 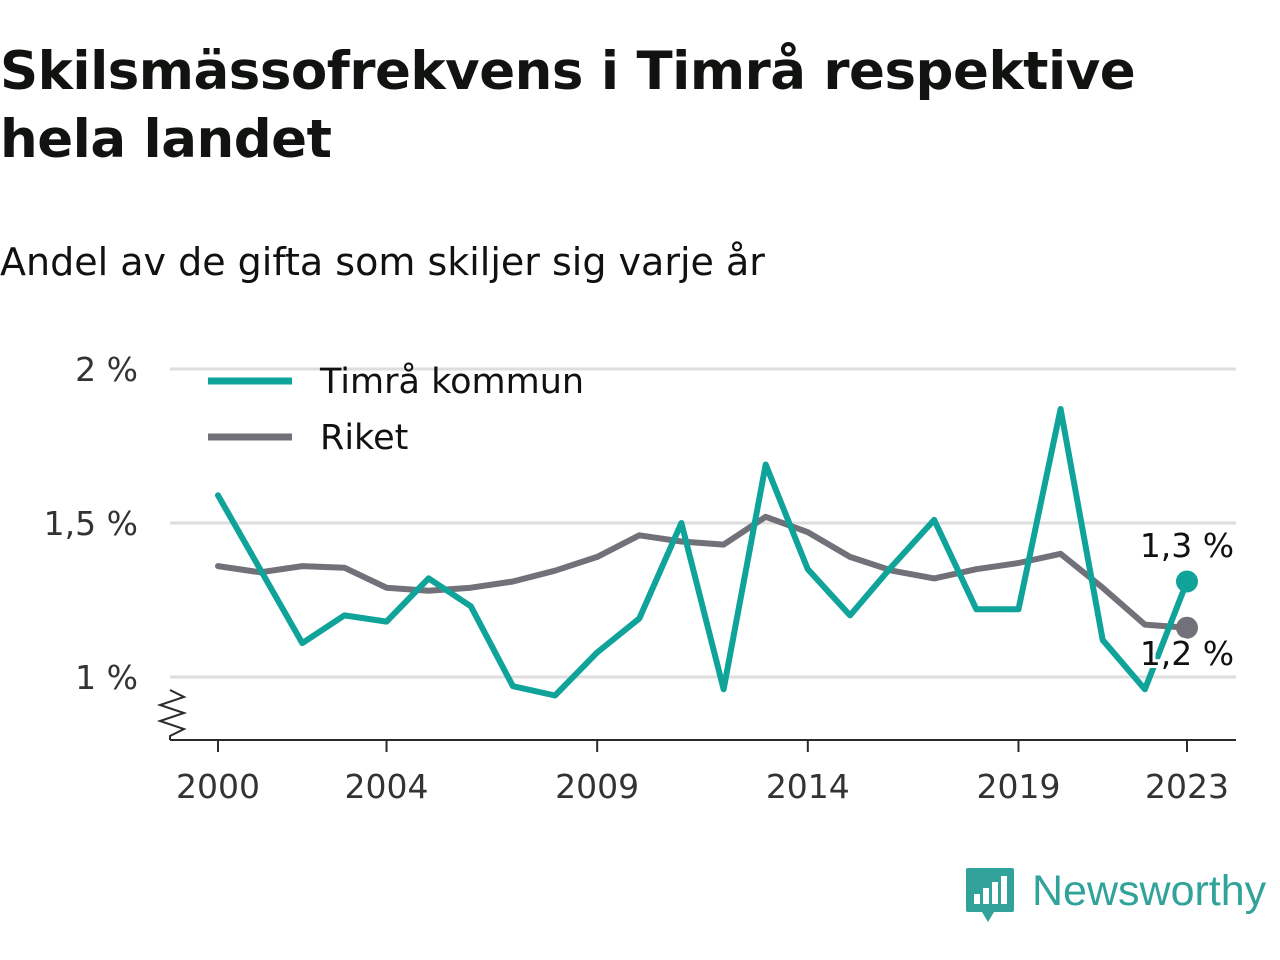 What do you see at coordinates (597, 786) in the screenshot?
I see `x-tick-label: 2009` at bounding box center [597, 786].